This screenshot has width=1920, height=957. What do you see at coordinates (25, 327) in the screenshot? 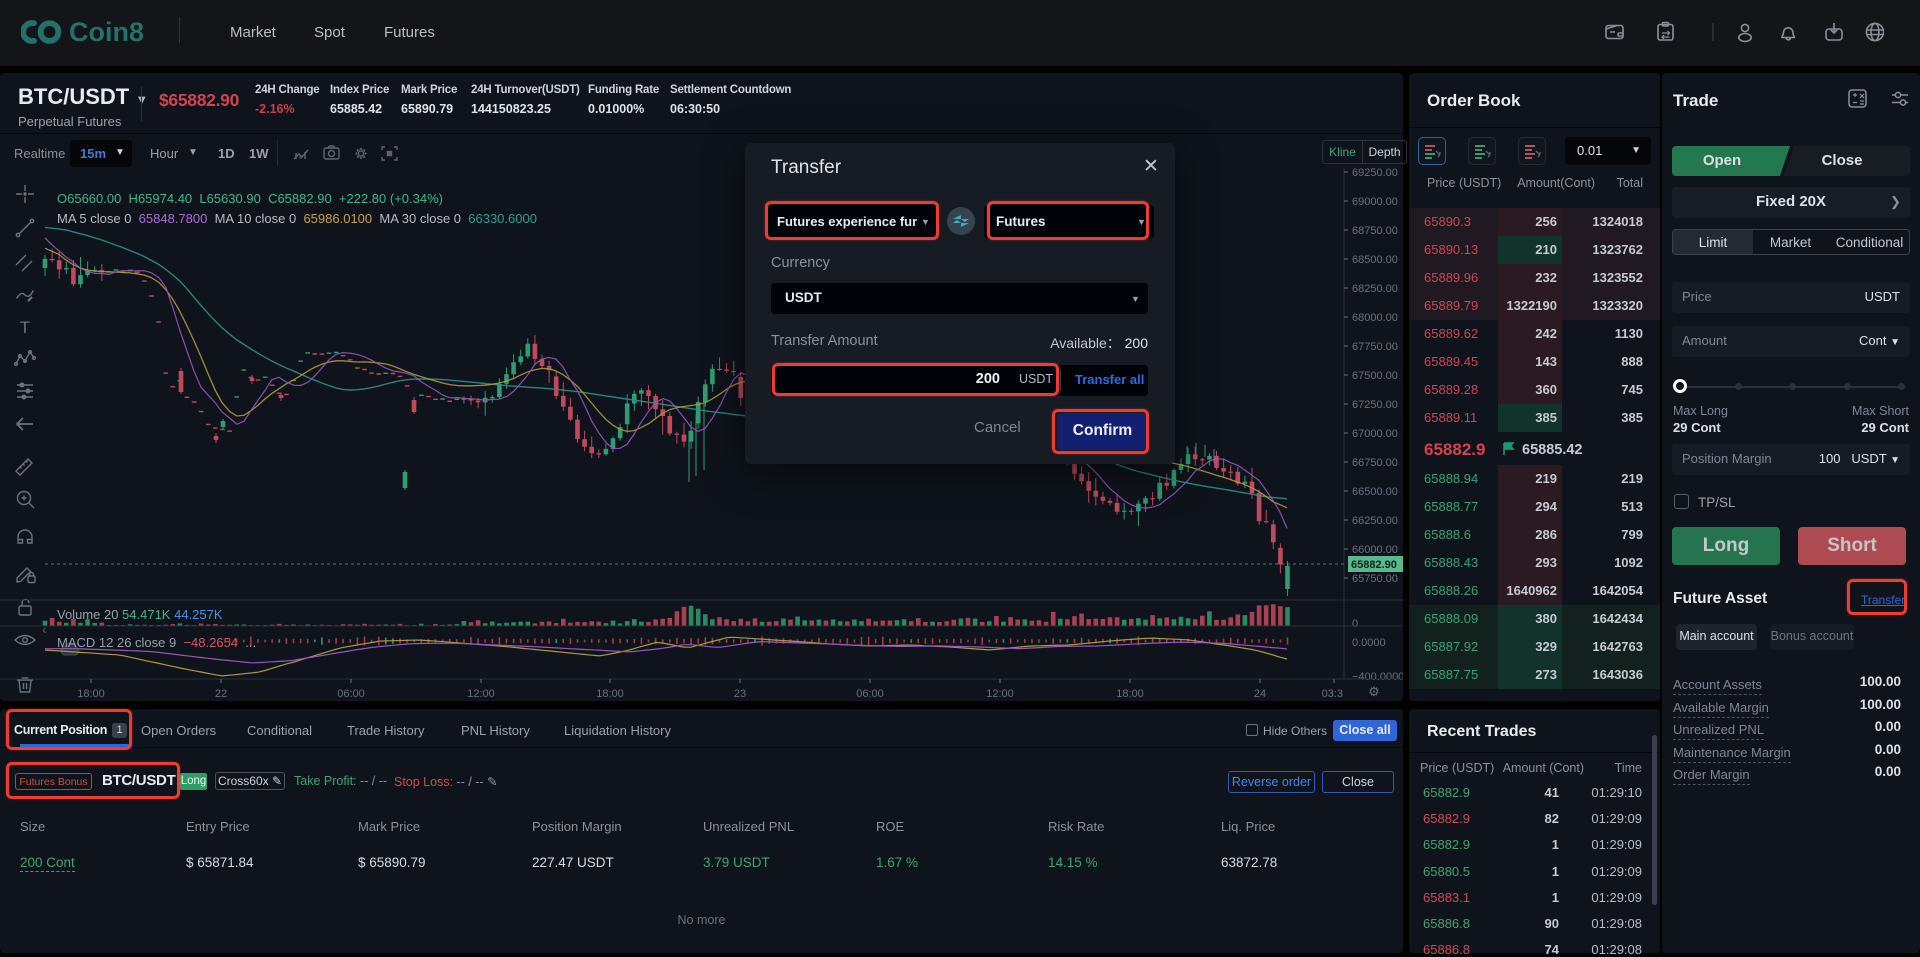
I see `svg-text: T` at bounding box center [25, 327].